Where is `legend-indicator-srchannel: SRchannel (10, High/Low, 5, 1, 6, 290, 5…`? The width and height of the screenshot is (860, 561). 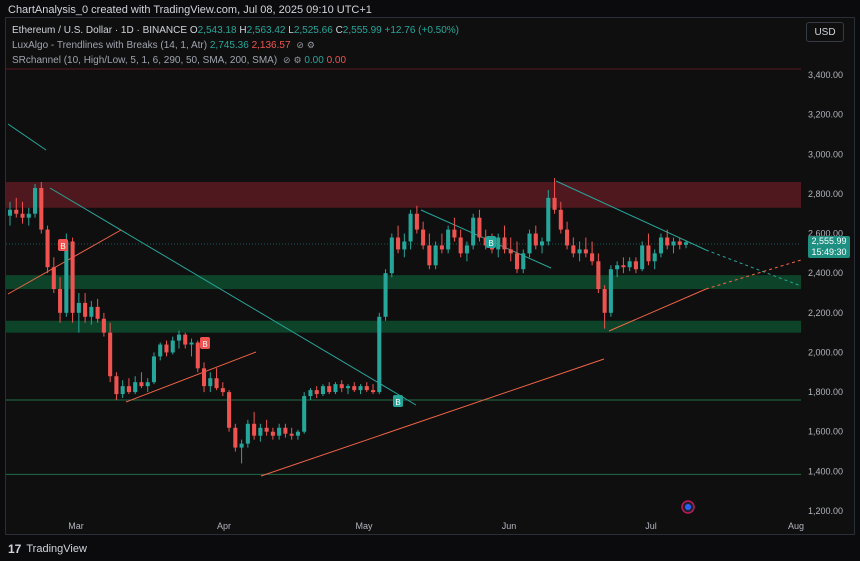
legend-indicator-srchannel: SRchannel (10, High/Low, 5, 1, 6, 290, 5… is located at coordinates (235, 60).